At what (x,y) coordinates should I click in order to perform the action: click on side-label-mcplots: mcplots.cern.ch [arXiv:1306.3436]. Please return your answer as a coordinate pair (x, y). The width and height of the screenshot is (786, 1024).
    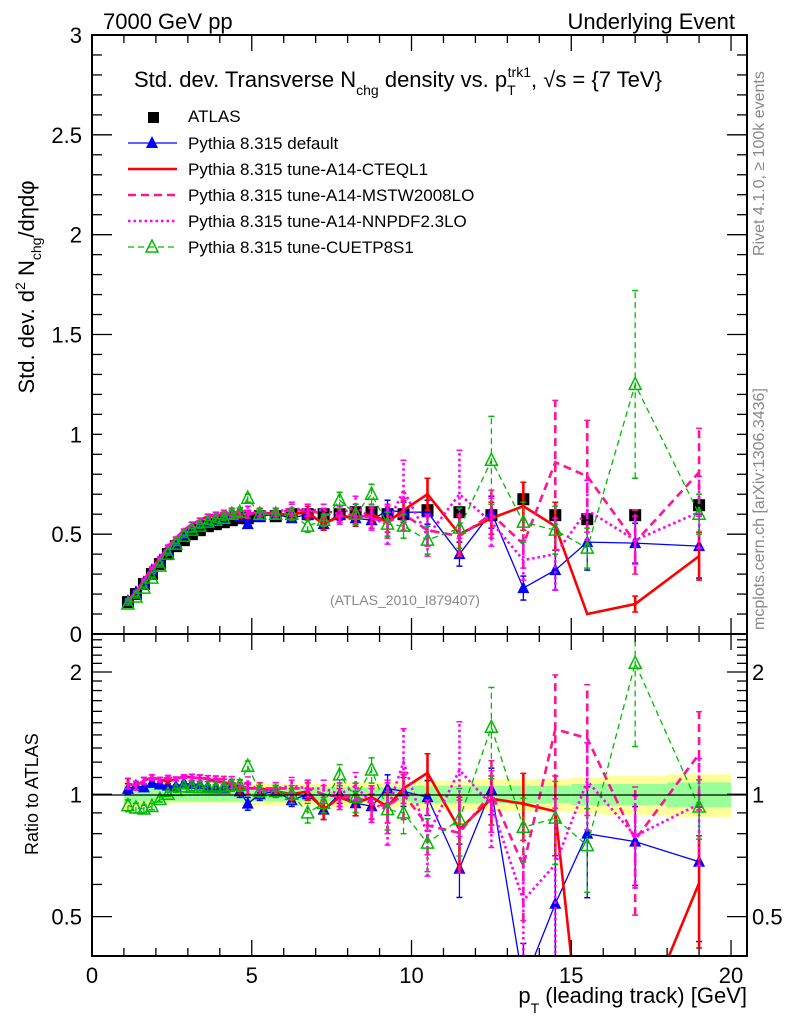
    Looking at the image, I should click on (759, 509).